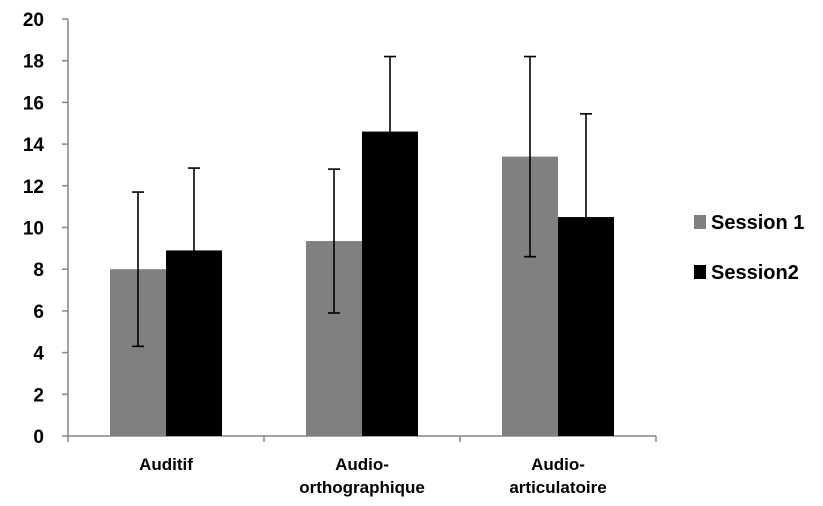  What do you see at coordinates (749, 248) in the screenshot?
I see `legend: Session 1 Session2` at bounding box center [749, 248].